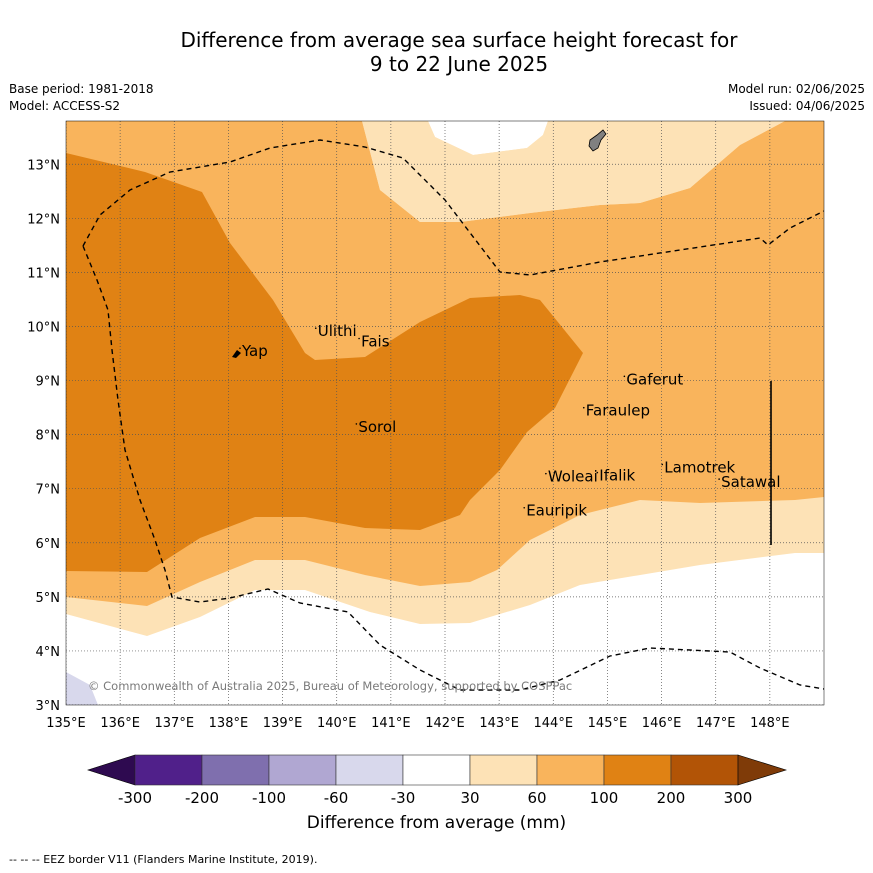 Image resolution: width=873 pixels, height=873 pixels. I want to click on colorbar-extend-low, so click(111, 770).